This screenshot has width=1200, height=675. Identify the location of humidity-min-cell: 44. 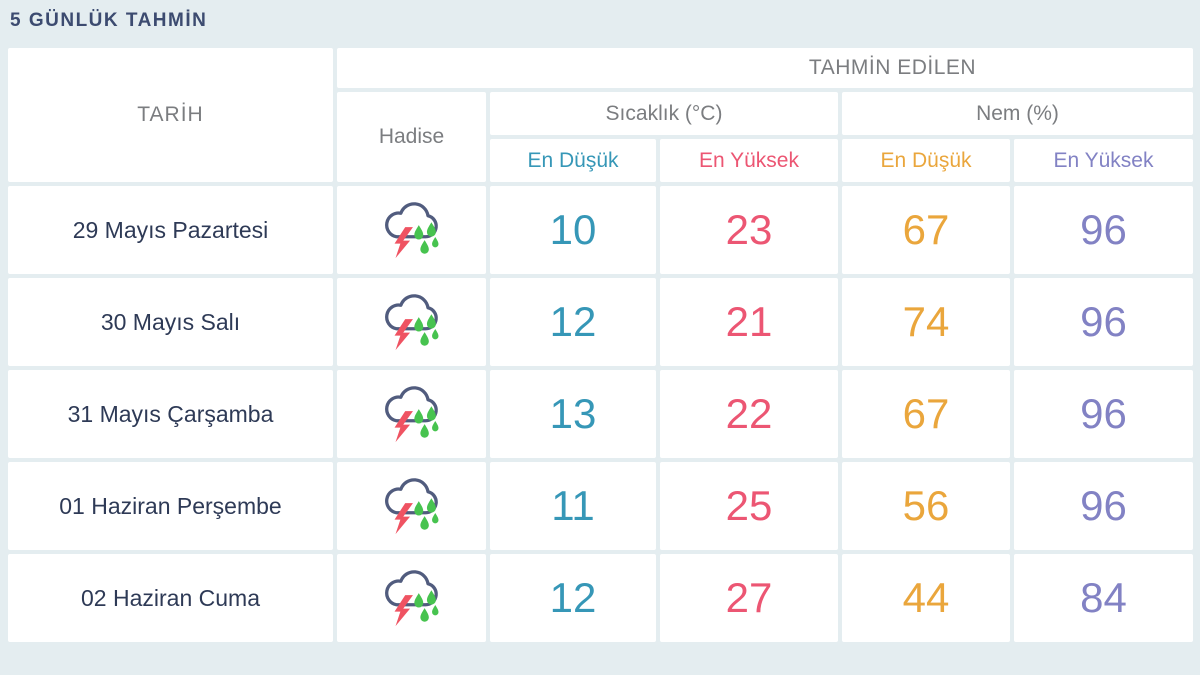
(926, 598).